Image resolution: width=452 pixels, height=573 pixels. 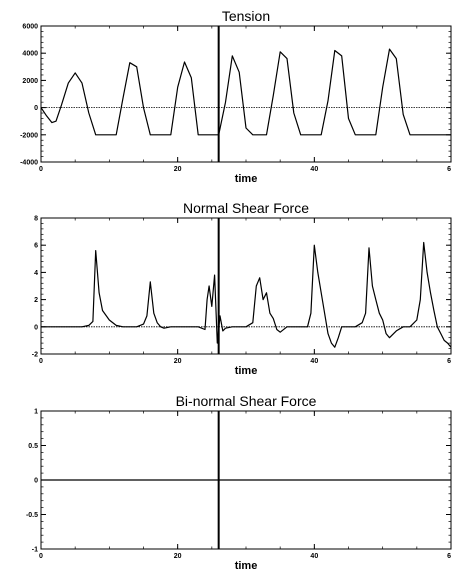 What do you see at coordinates (36, 273) in the screenshot?
I see `y-tick-label: 4` at bounding box center [36, 273].